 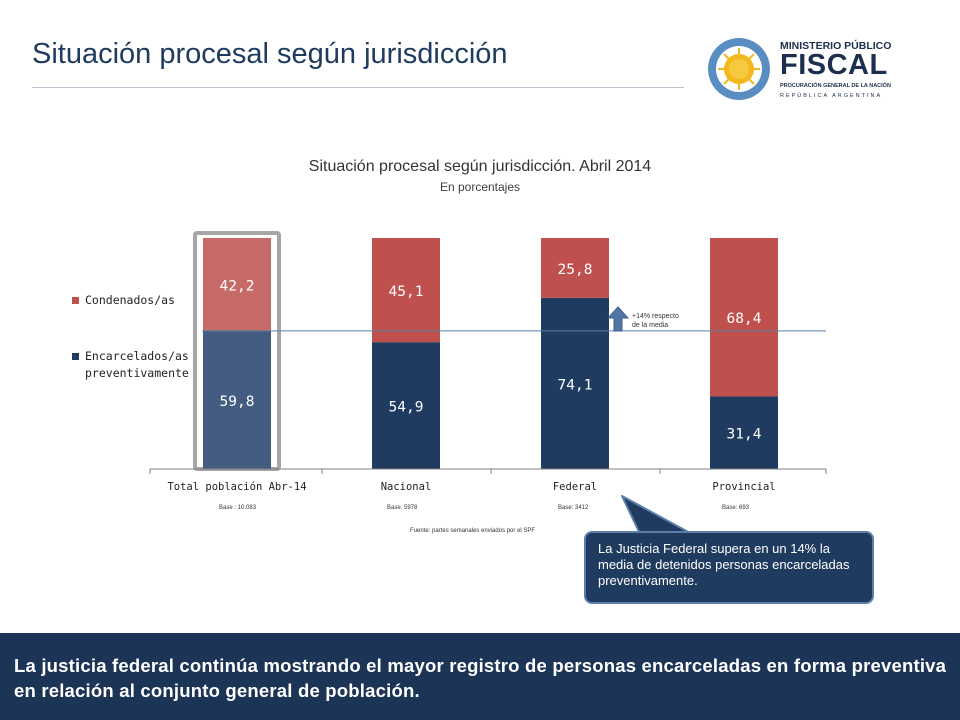 I want to click on bar-provincial-encarcelados, so click(x=744, y=432).